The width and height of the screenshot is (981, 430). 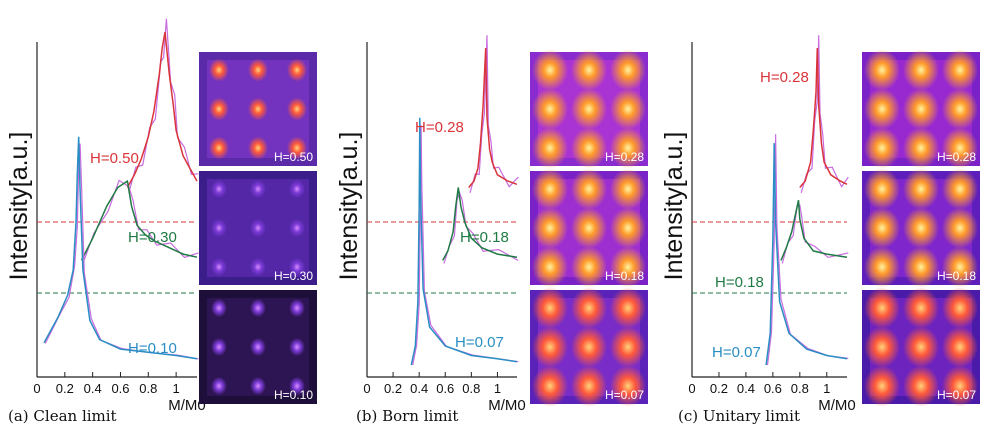 I want to click on series-label: H=0.28, so click(x=784, y=77).